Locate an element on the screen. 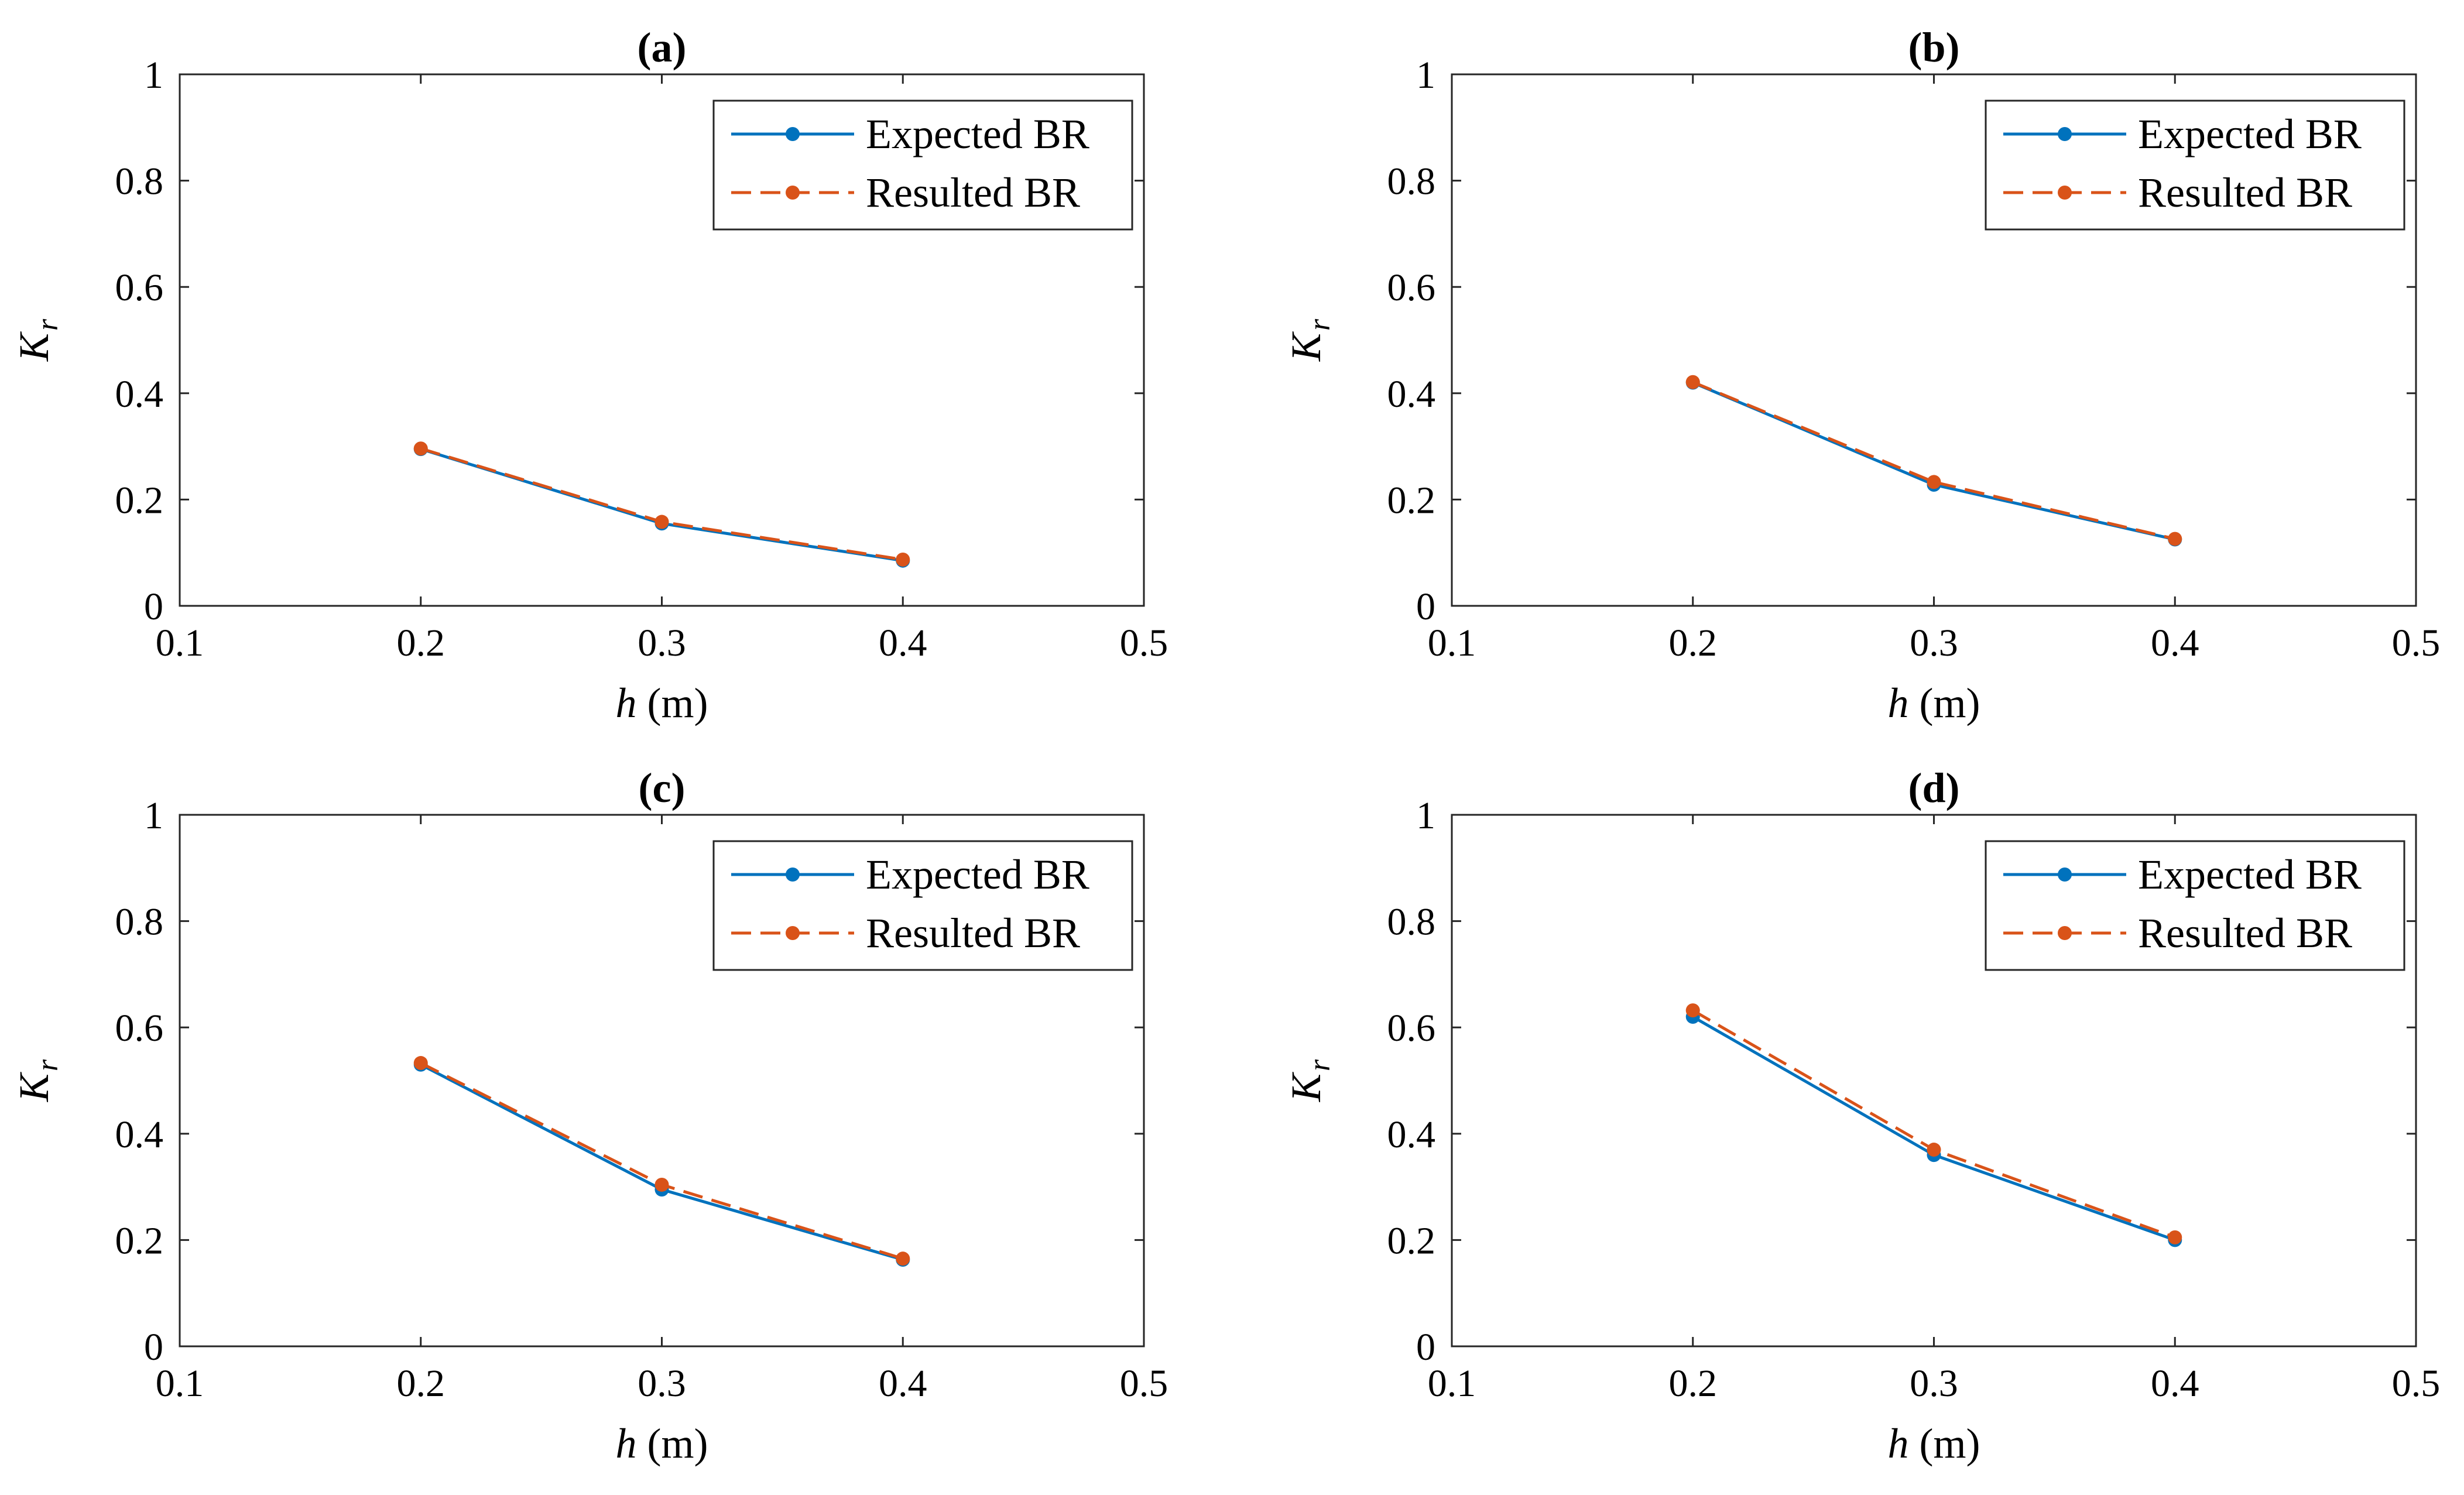 The width and height of the screenshot is (2464, 1495). legend-d: Expected BR Resulted BR is located at coordinates (2195, 905).